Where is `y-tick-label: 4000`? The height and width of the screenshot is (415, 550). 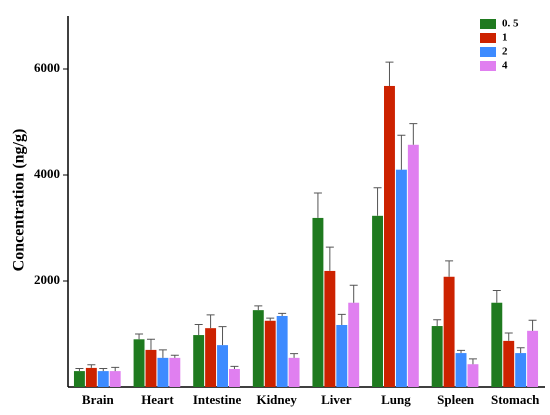
y-tick-label: 4000 is located at coordinates (47, 173).